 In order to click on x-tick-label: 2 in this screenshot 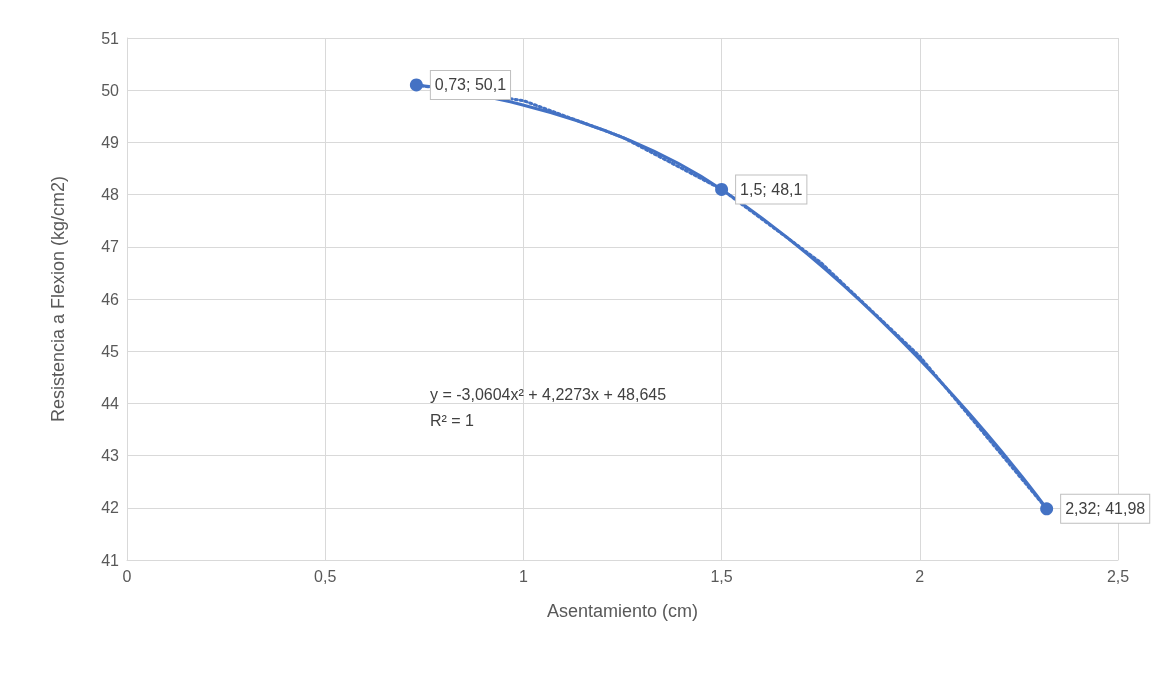, I will do `click(920, 576)`.